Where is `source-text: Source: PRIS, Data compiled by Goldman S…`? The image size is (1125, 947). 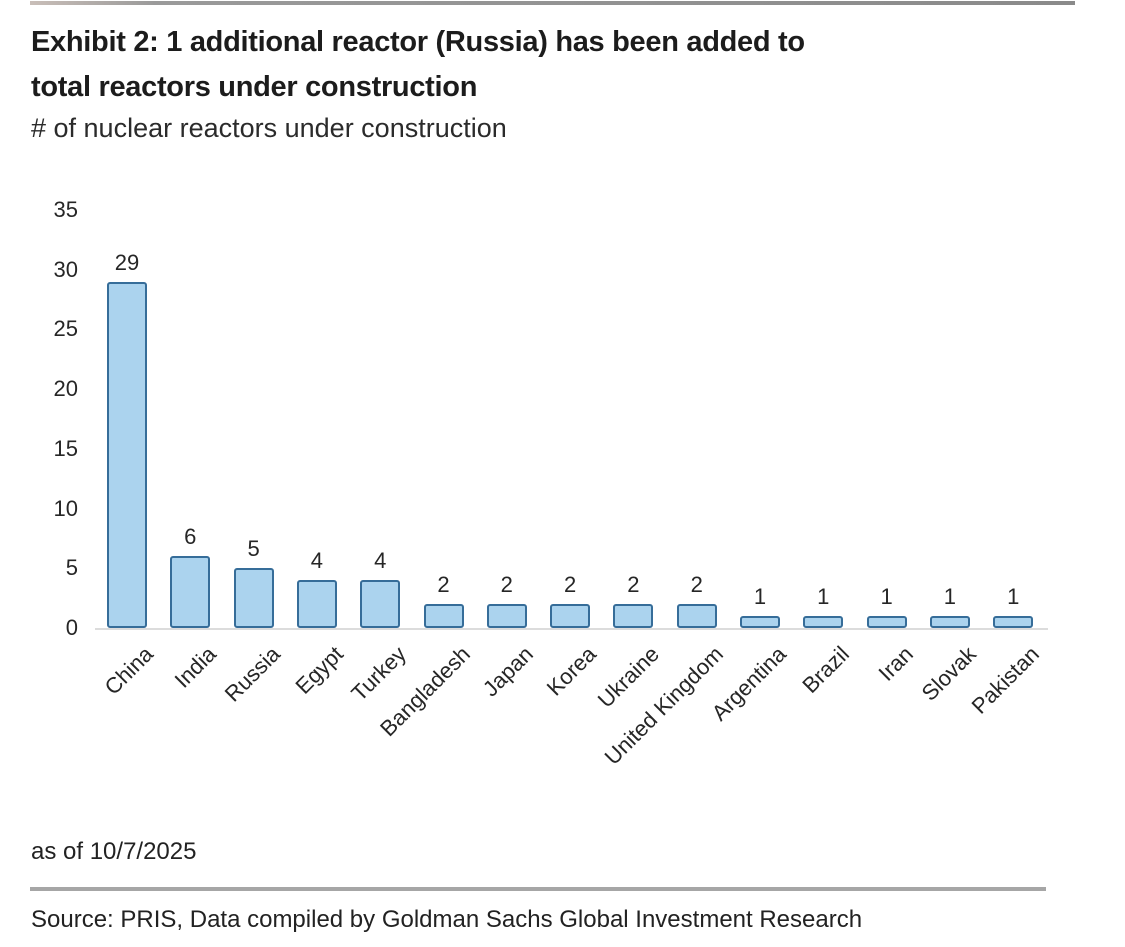 source-text: Source: PRIS, Data compiled by Goldman S… is located at coordinates (447, 919).